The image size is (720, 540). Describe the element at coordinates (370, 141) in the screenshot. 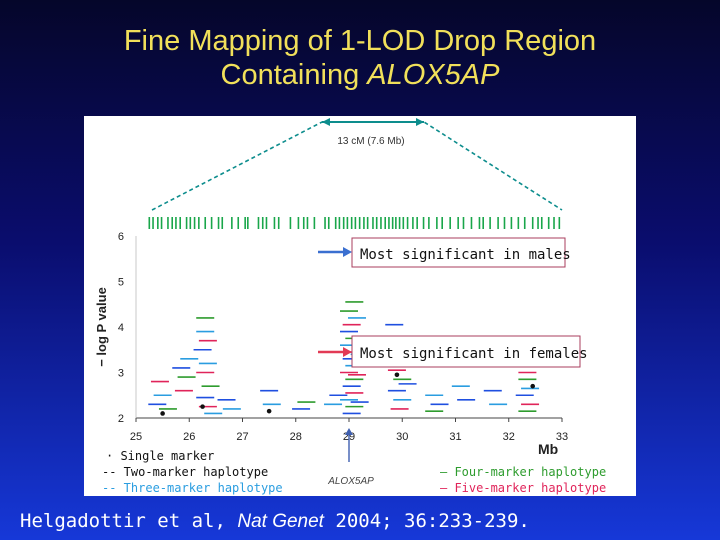

I see `region-size-label: 13 cM (7.6 Mb)` at that location.